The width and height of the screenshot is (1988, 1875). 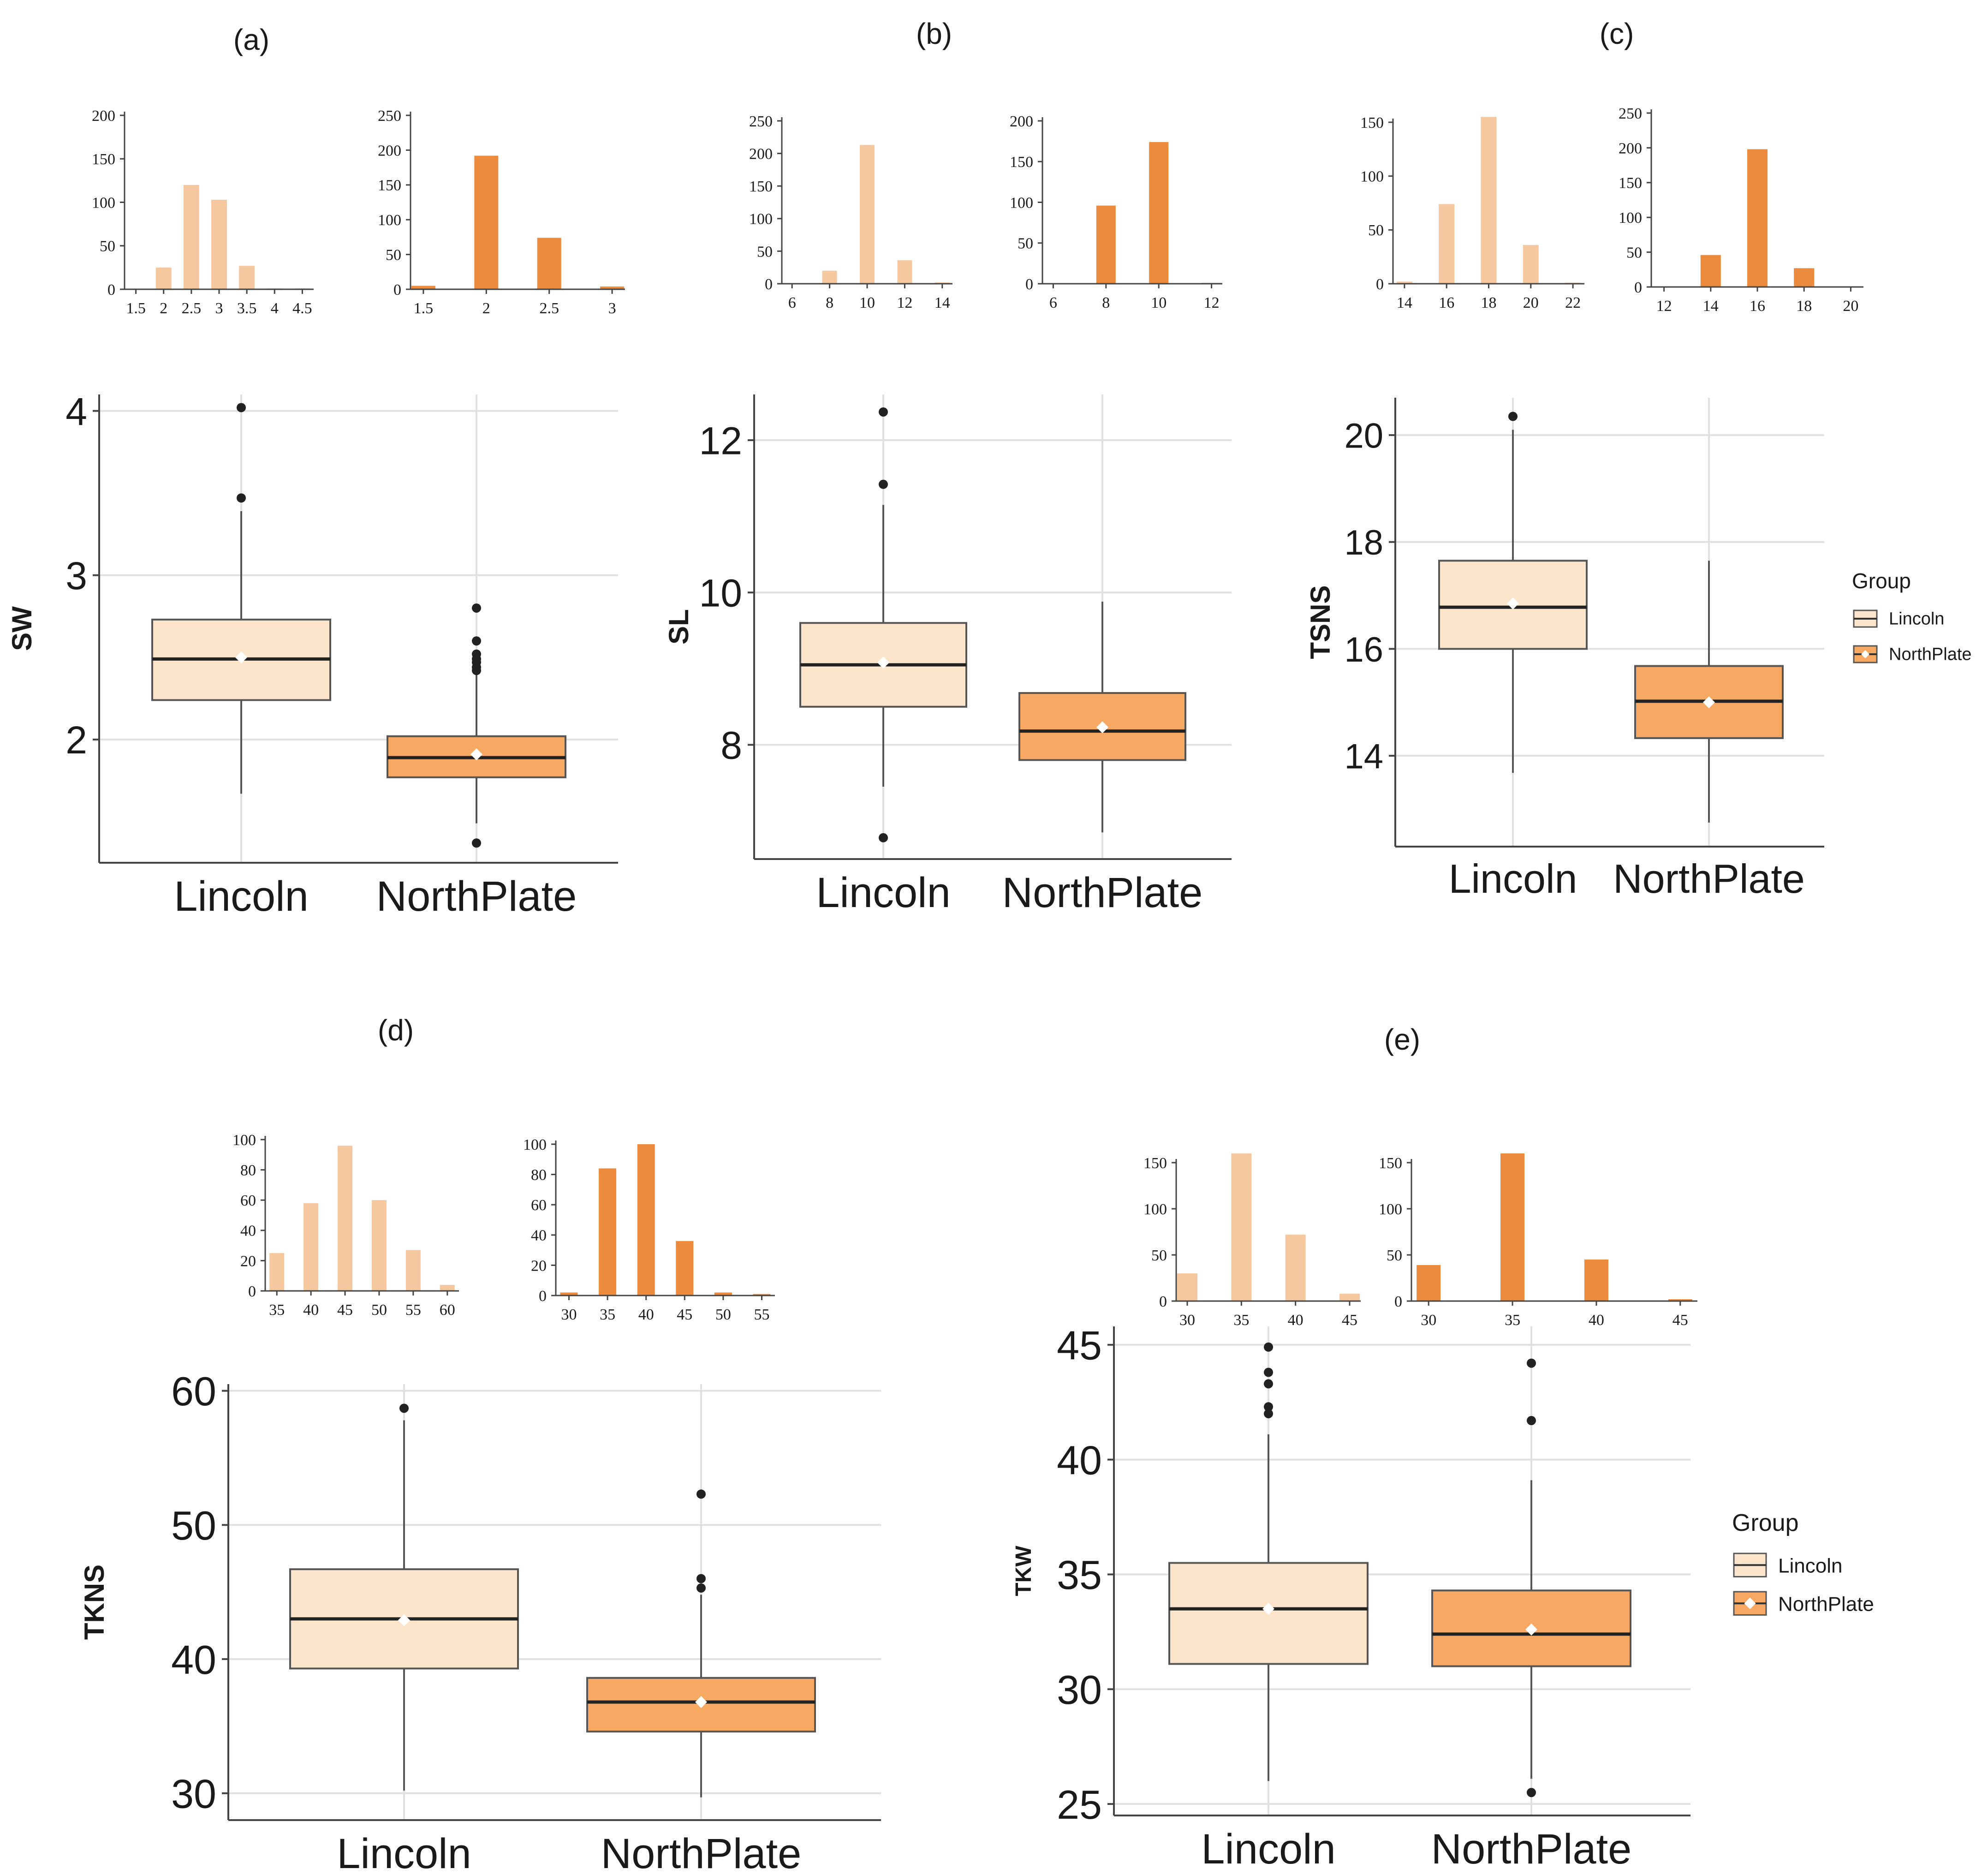 What do you see at coordinates (21, 629) in the screenshot?
I see `y-axis-label: SW` at bounding box center [21, 629].